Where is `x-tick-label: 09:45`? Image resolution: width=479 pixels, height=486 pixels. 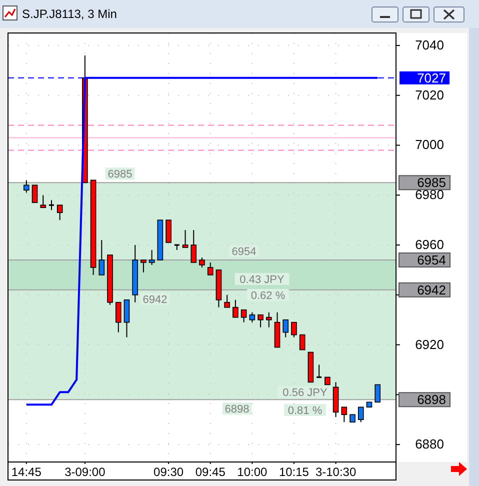
x-tick-label: 09:45 is located at coordinates (210, 472).